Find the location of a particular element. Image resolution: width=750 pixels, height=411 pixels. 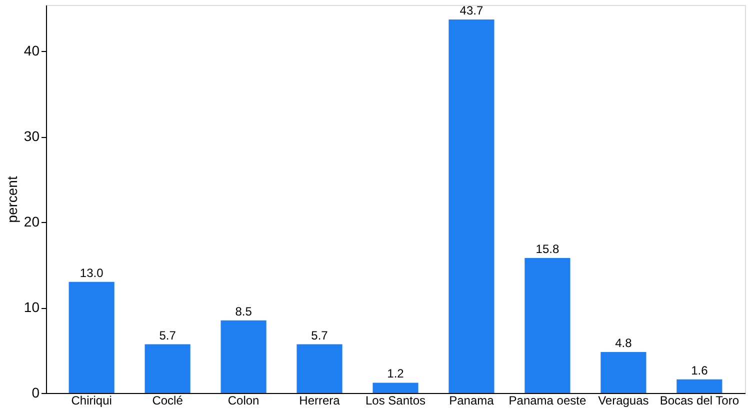

x-tick-label: Los Santos is located at coordinates (395, 401).